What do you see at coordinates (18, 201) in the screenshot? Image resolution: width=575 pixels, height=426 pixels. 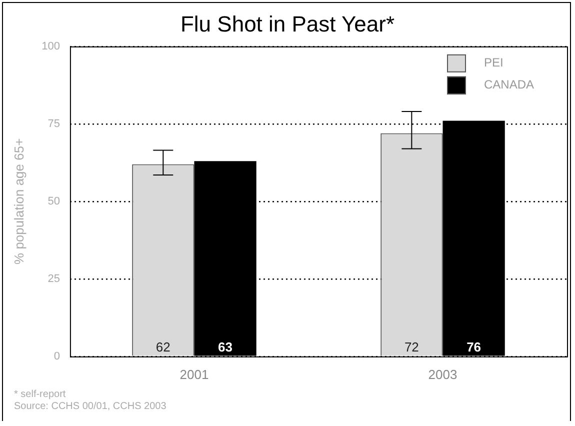 I see `y-axis-title: % population age 65+` at bounding box center [18, 201].